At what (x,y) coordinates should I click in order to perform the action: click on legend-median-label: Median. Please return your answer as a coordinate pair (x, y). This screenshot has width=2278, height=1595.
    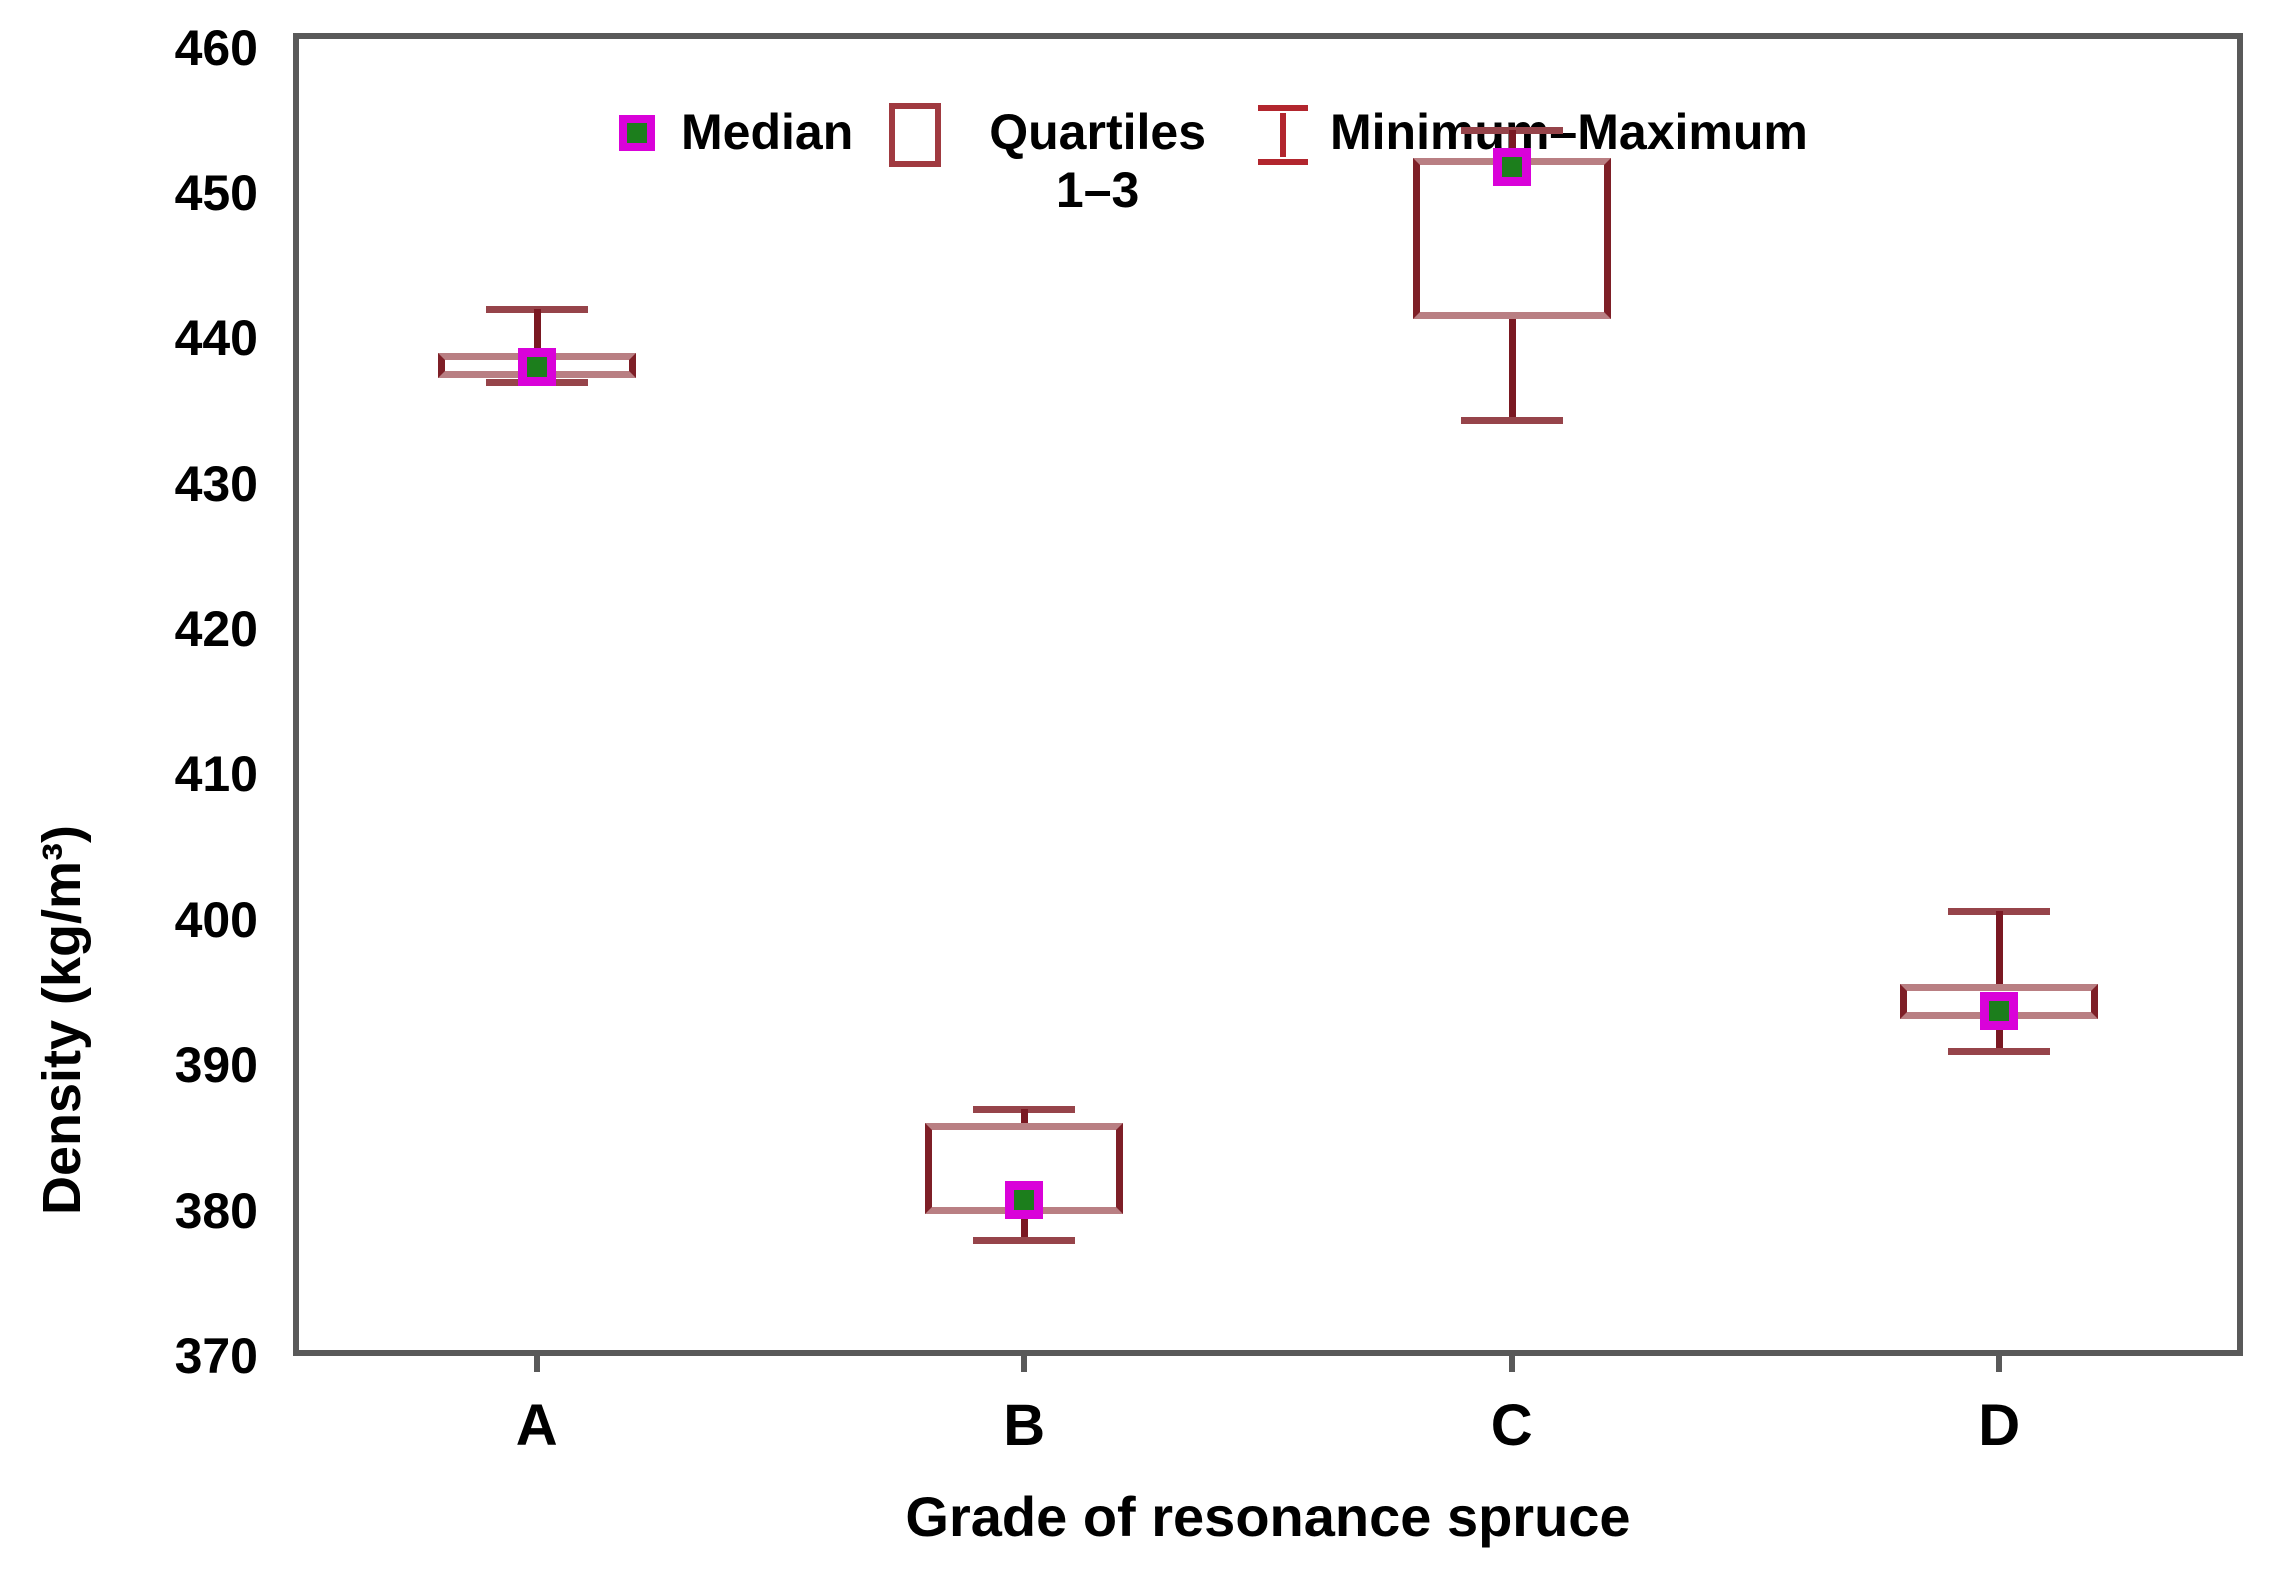
    Looking at the image, I should click on (767, 132).